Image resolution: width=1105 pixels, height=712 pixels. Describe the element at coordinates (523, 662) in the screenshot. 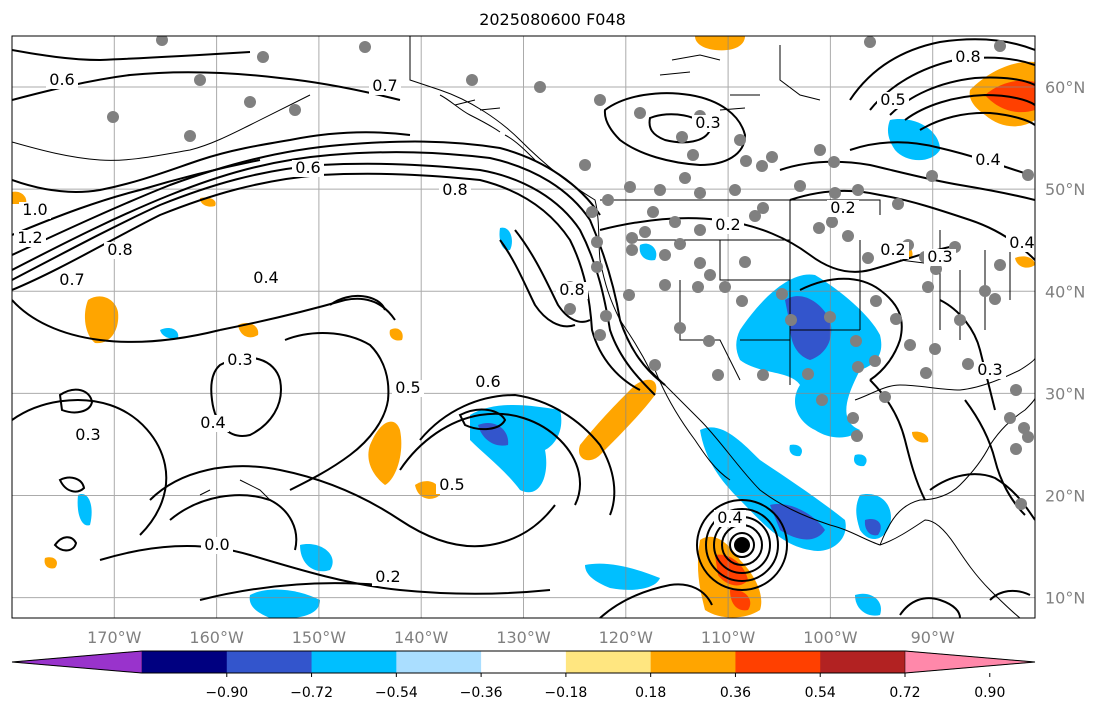

I see `colorbar` at that location.